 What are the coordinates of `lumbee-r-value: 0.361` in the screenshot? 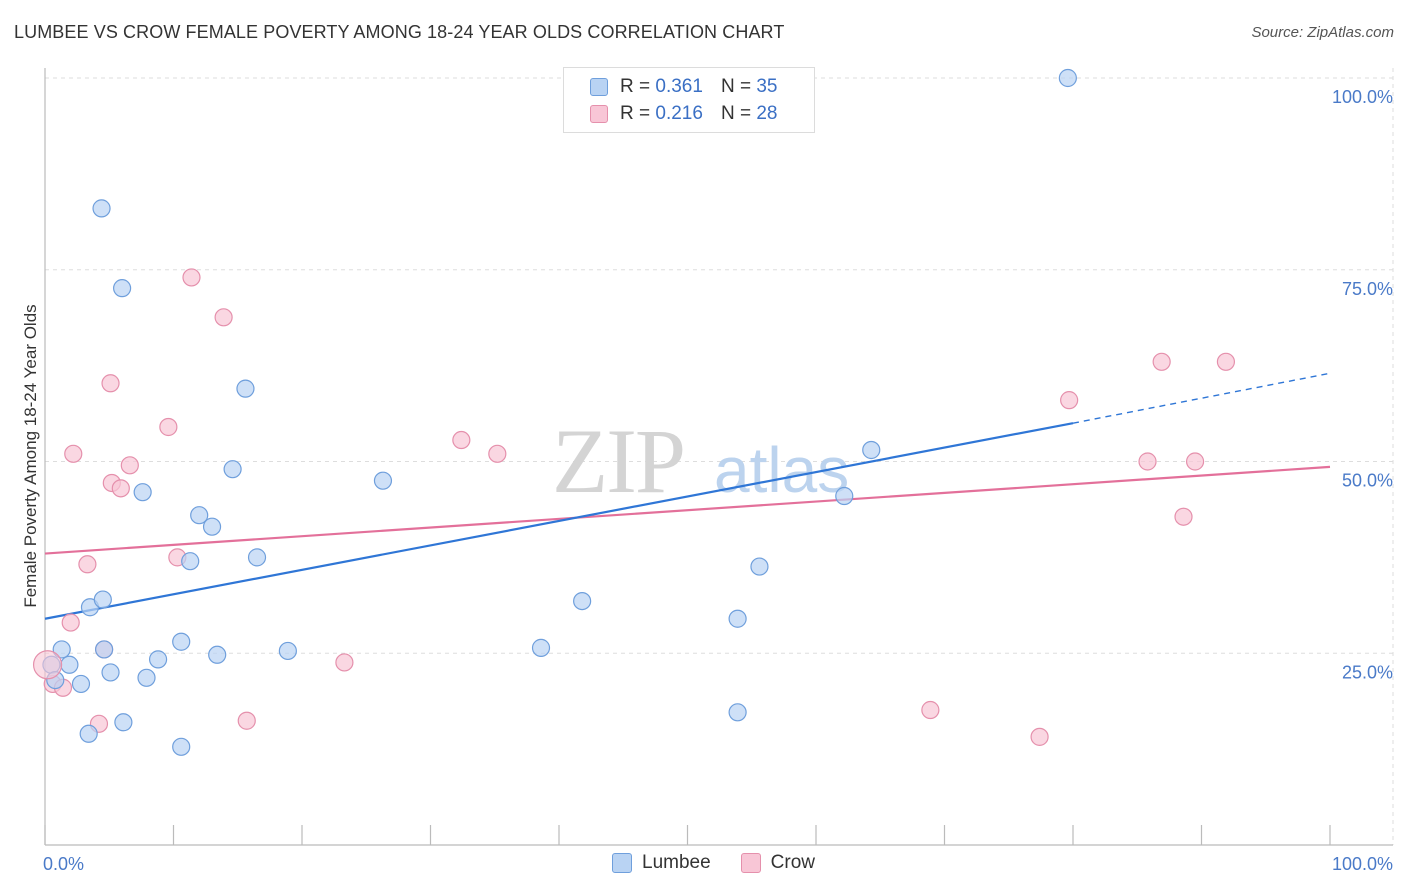 It's located at (679, 86).